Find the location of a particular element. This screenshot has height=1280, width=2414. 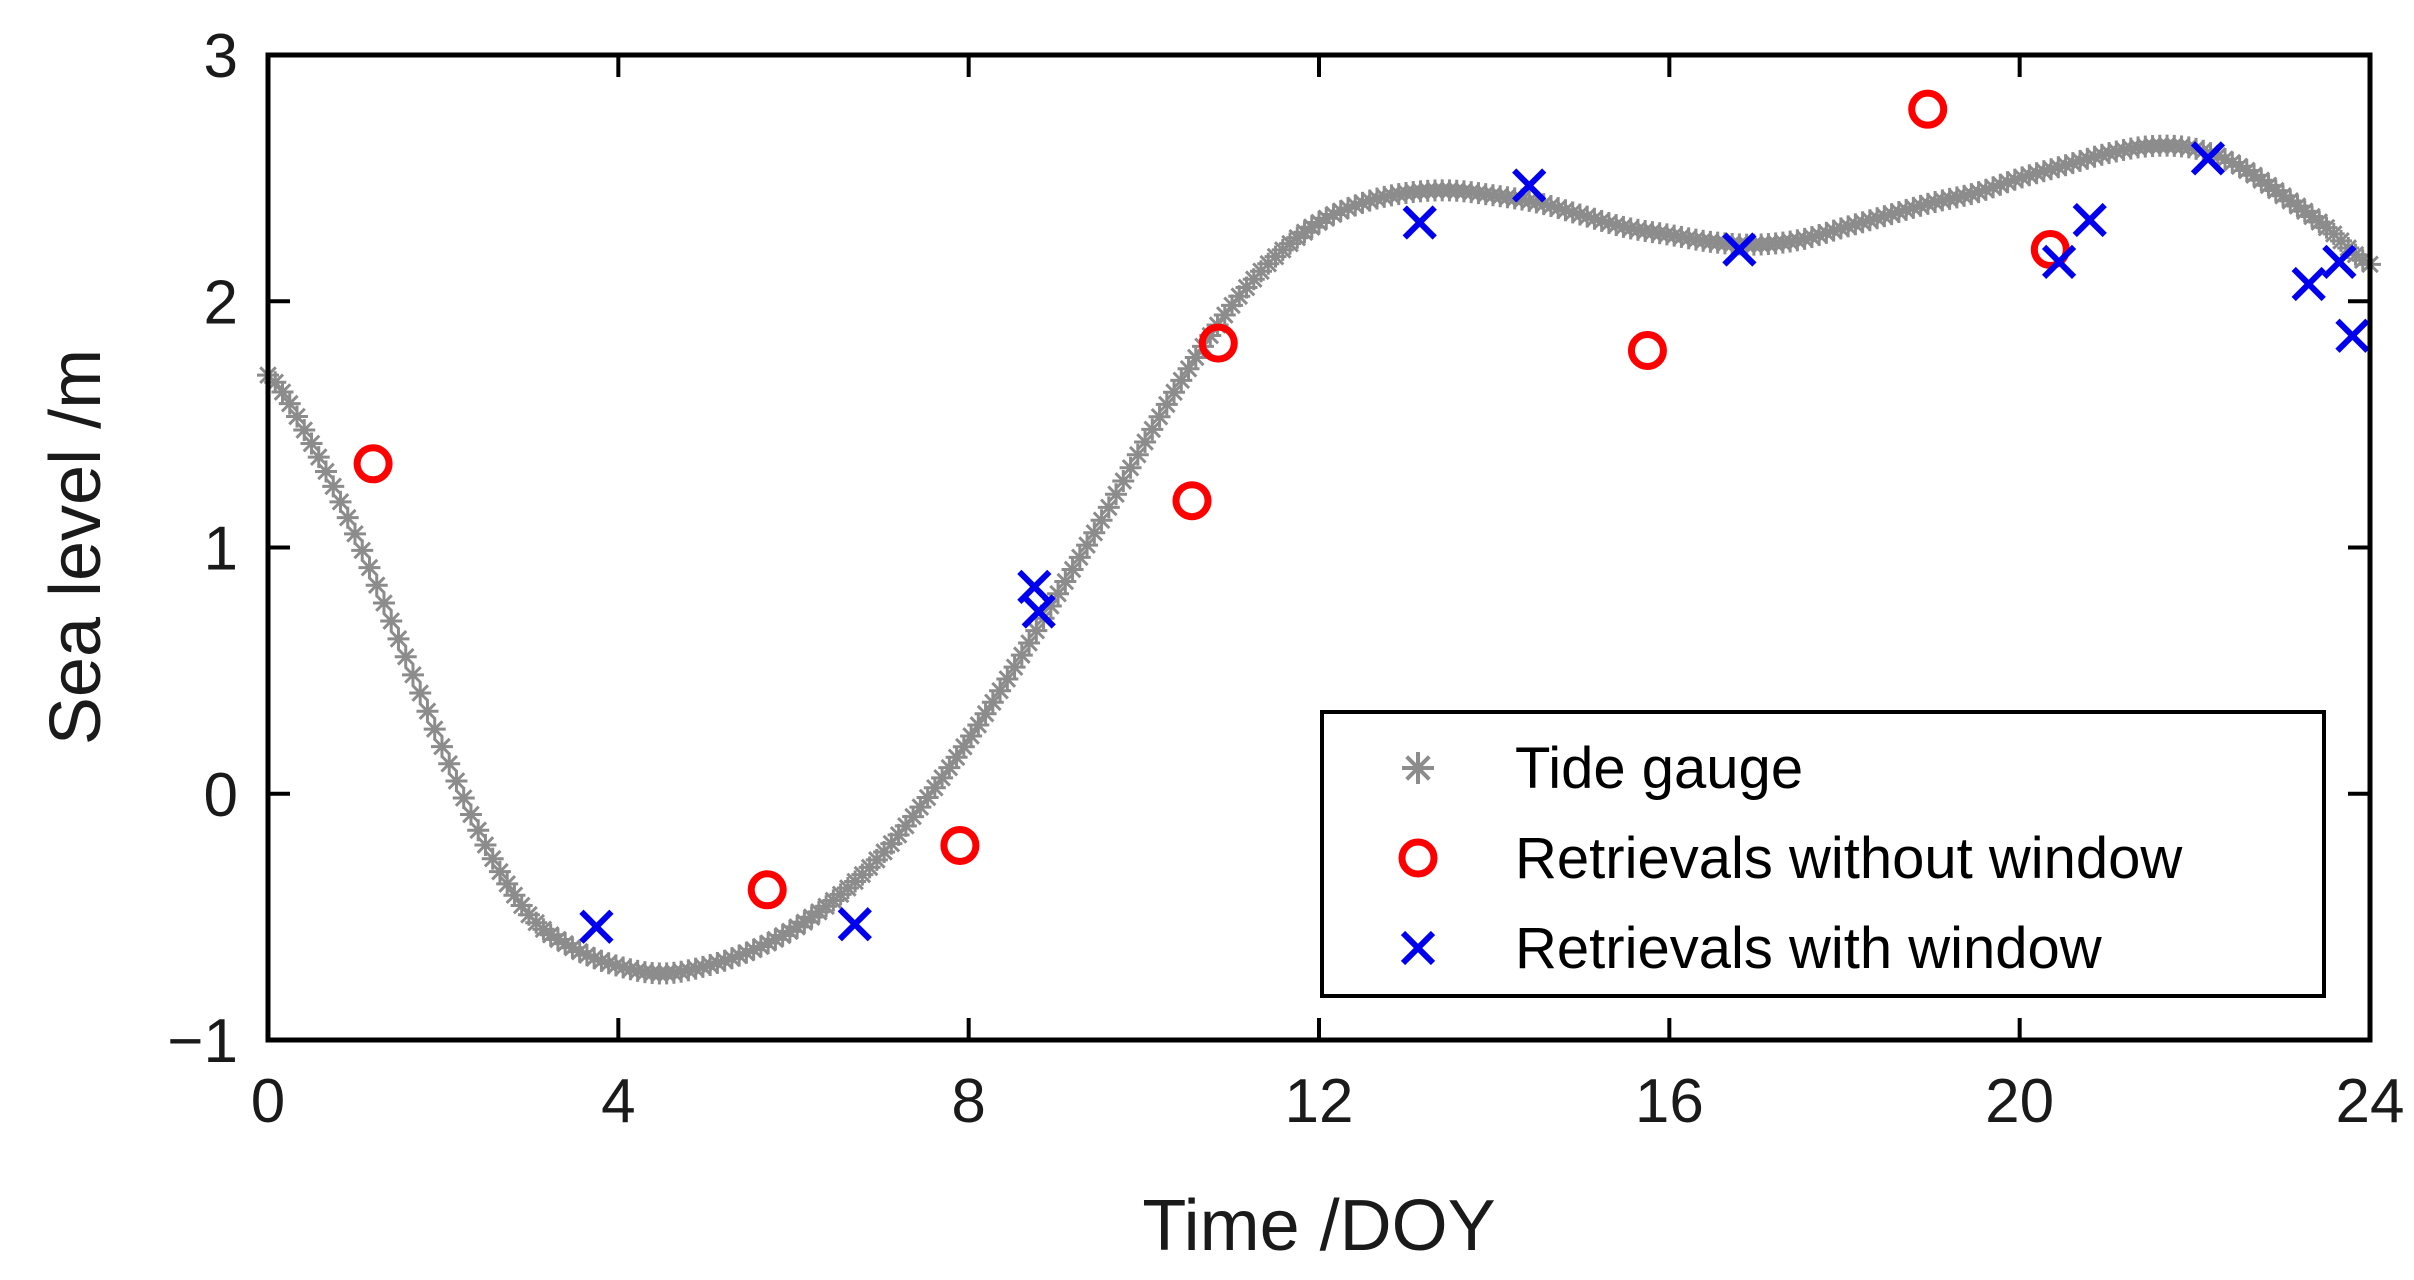

legend-circle-marker is located at coordinates (1418, 858).